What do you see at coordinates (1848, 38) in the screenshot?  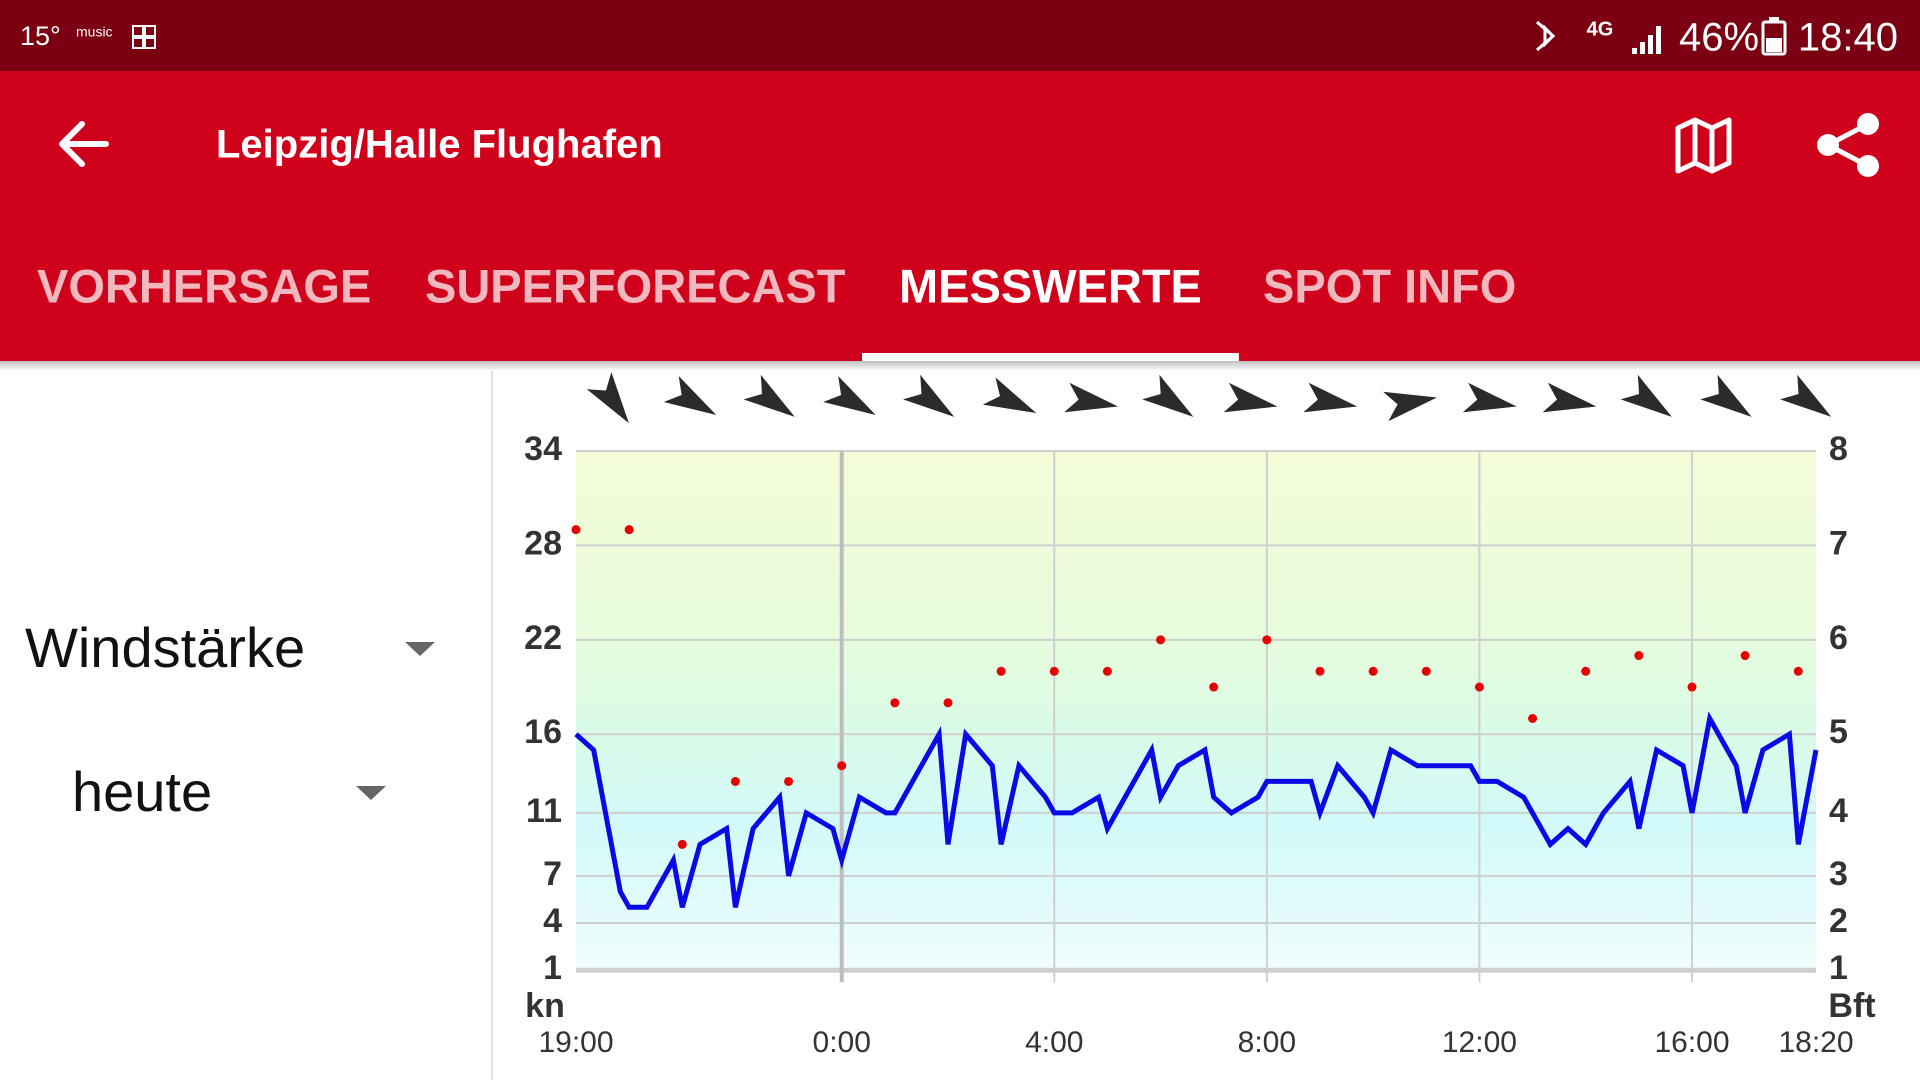 I see `clock: 18:40` at bounding box center [1848, 38].